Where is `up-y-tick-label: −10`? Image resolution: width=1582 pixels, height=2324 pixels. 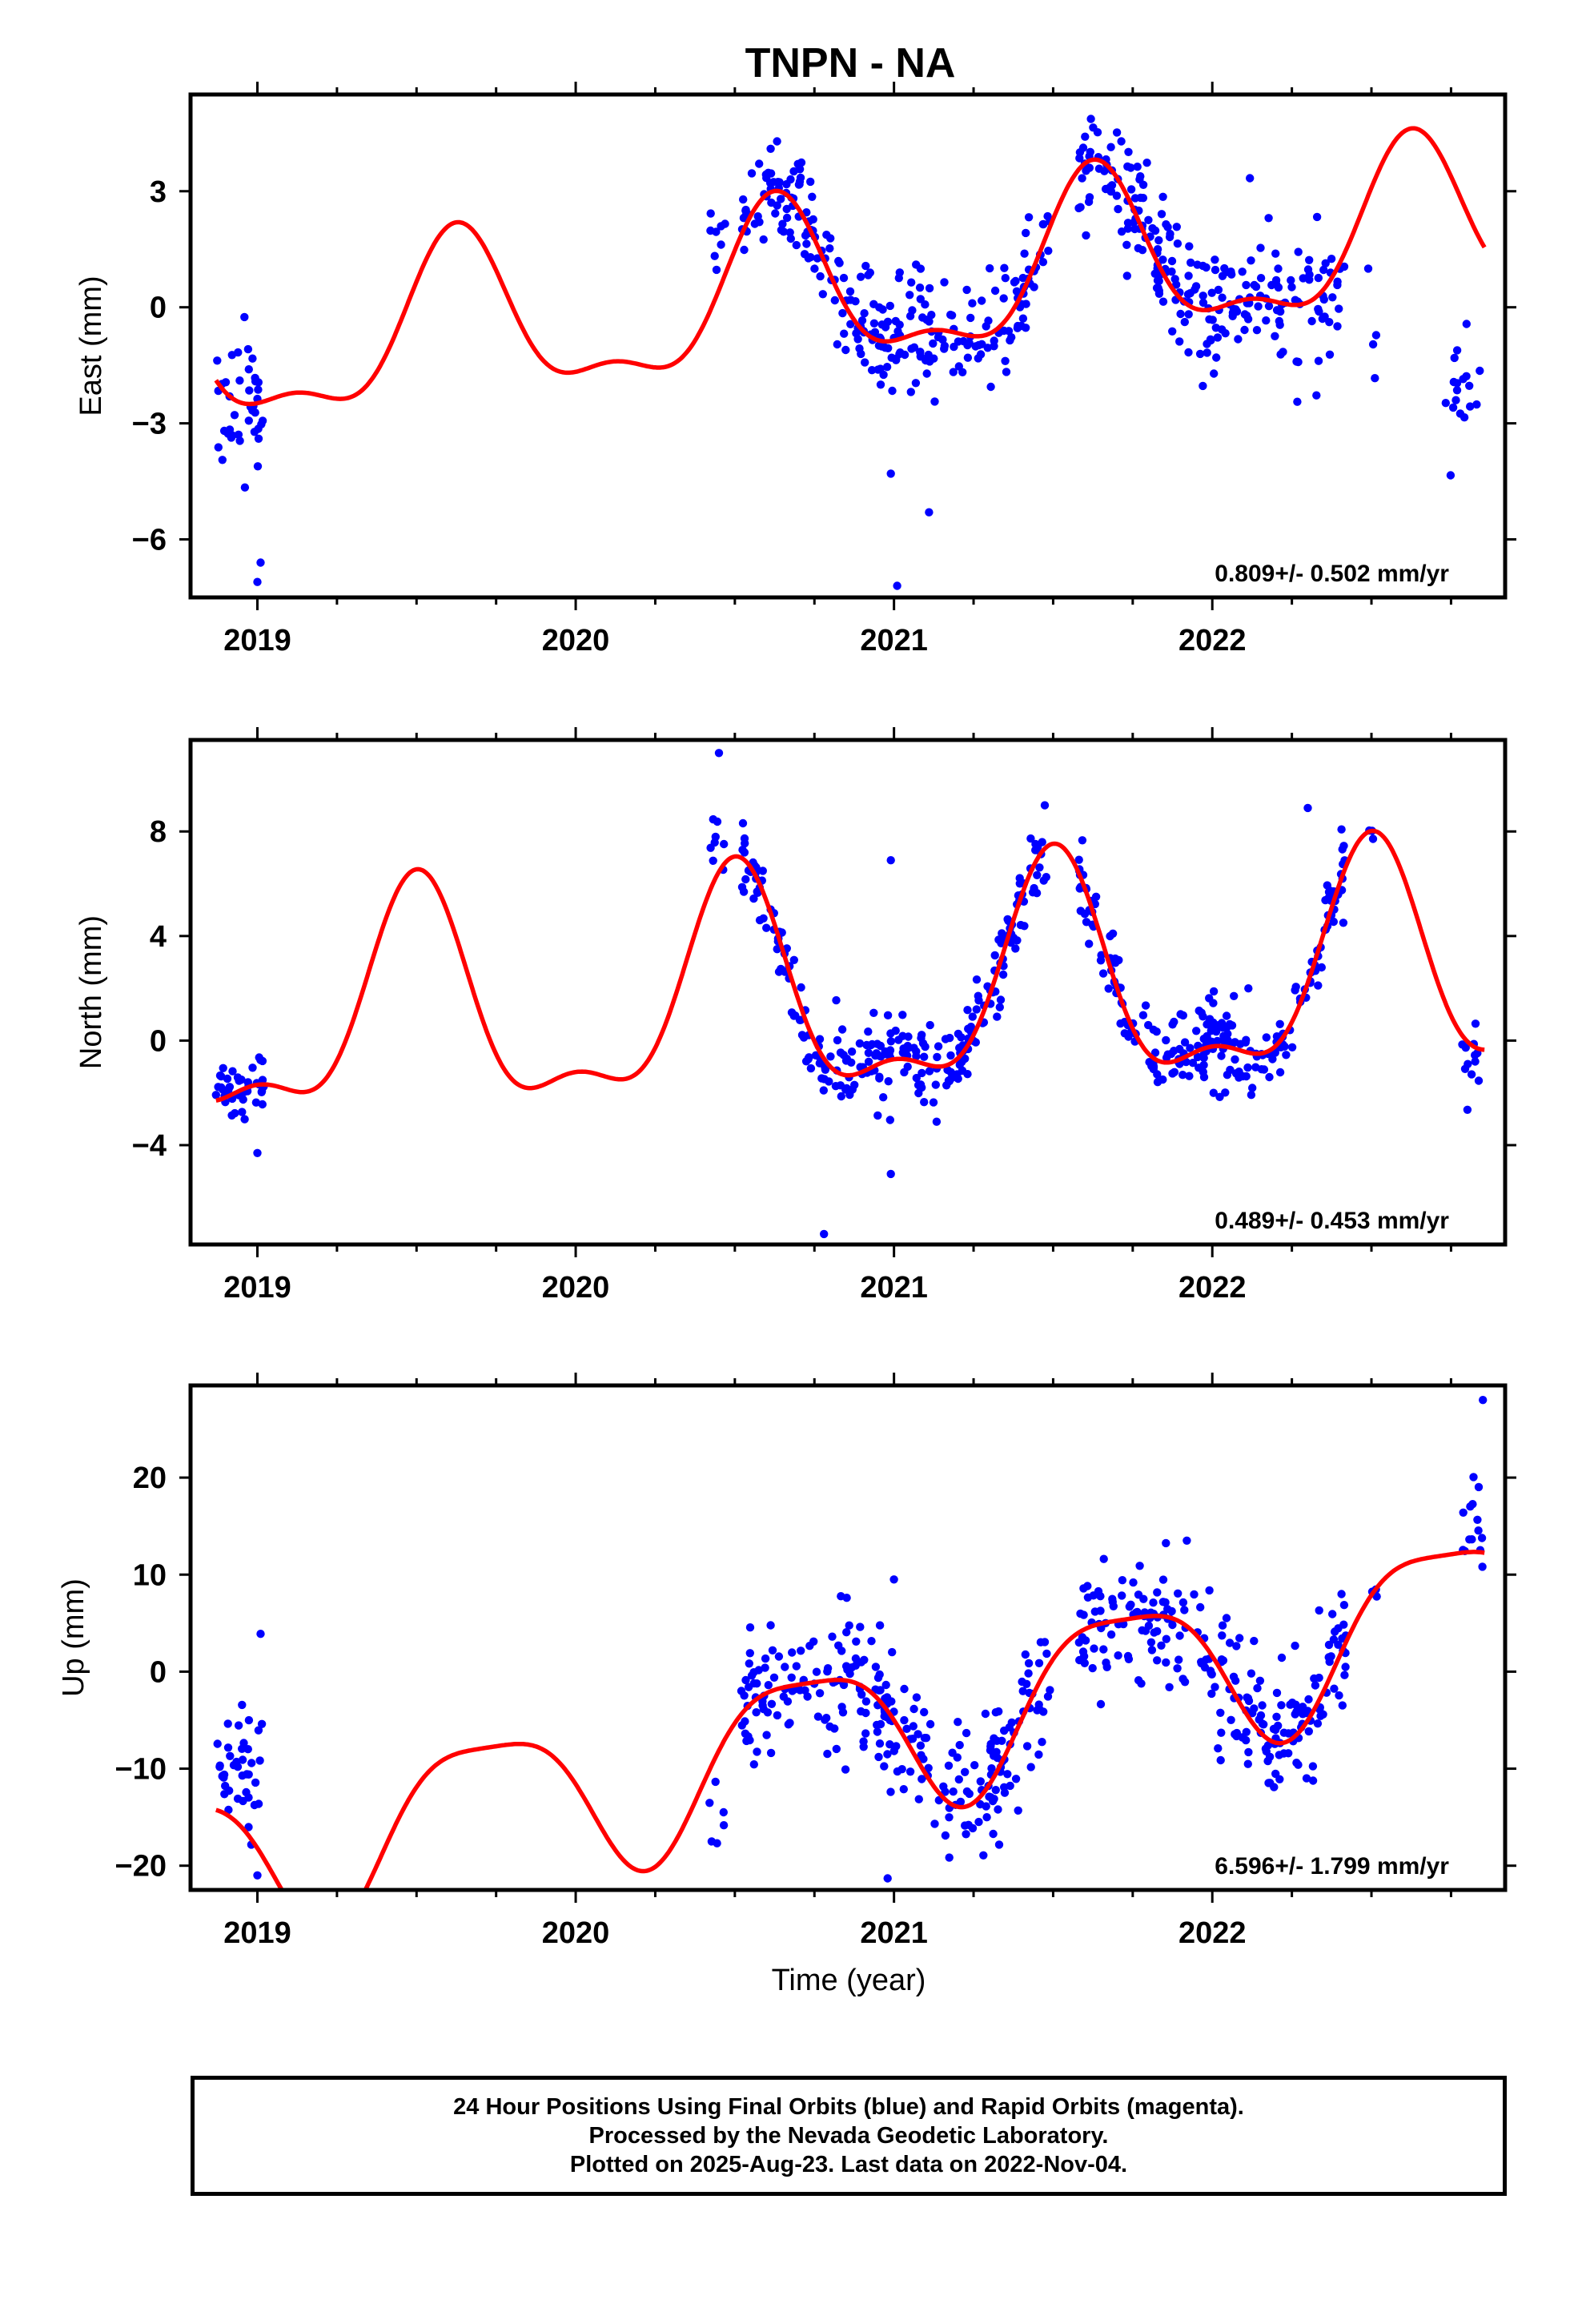 up-y-tick-label: −10 is located at coordinates (141, 1770).